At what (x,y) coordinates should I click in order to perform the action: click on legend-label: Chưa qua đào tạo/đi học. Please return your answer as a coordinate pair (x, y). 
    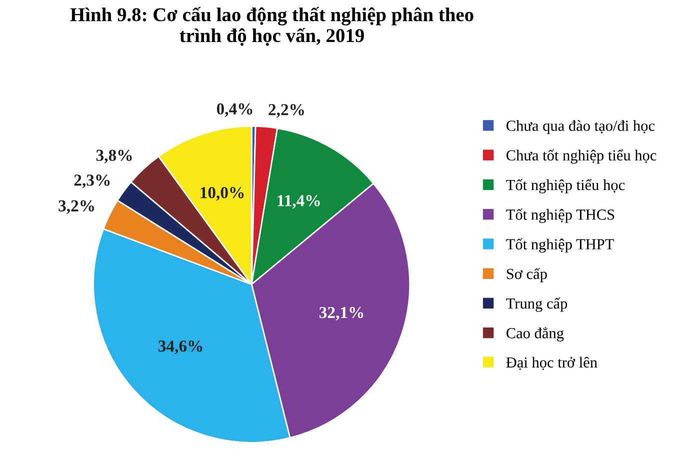
    Looking at the image, I should click on (580, 127).